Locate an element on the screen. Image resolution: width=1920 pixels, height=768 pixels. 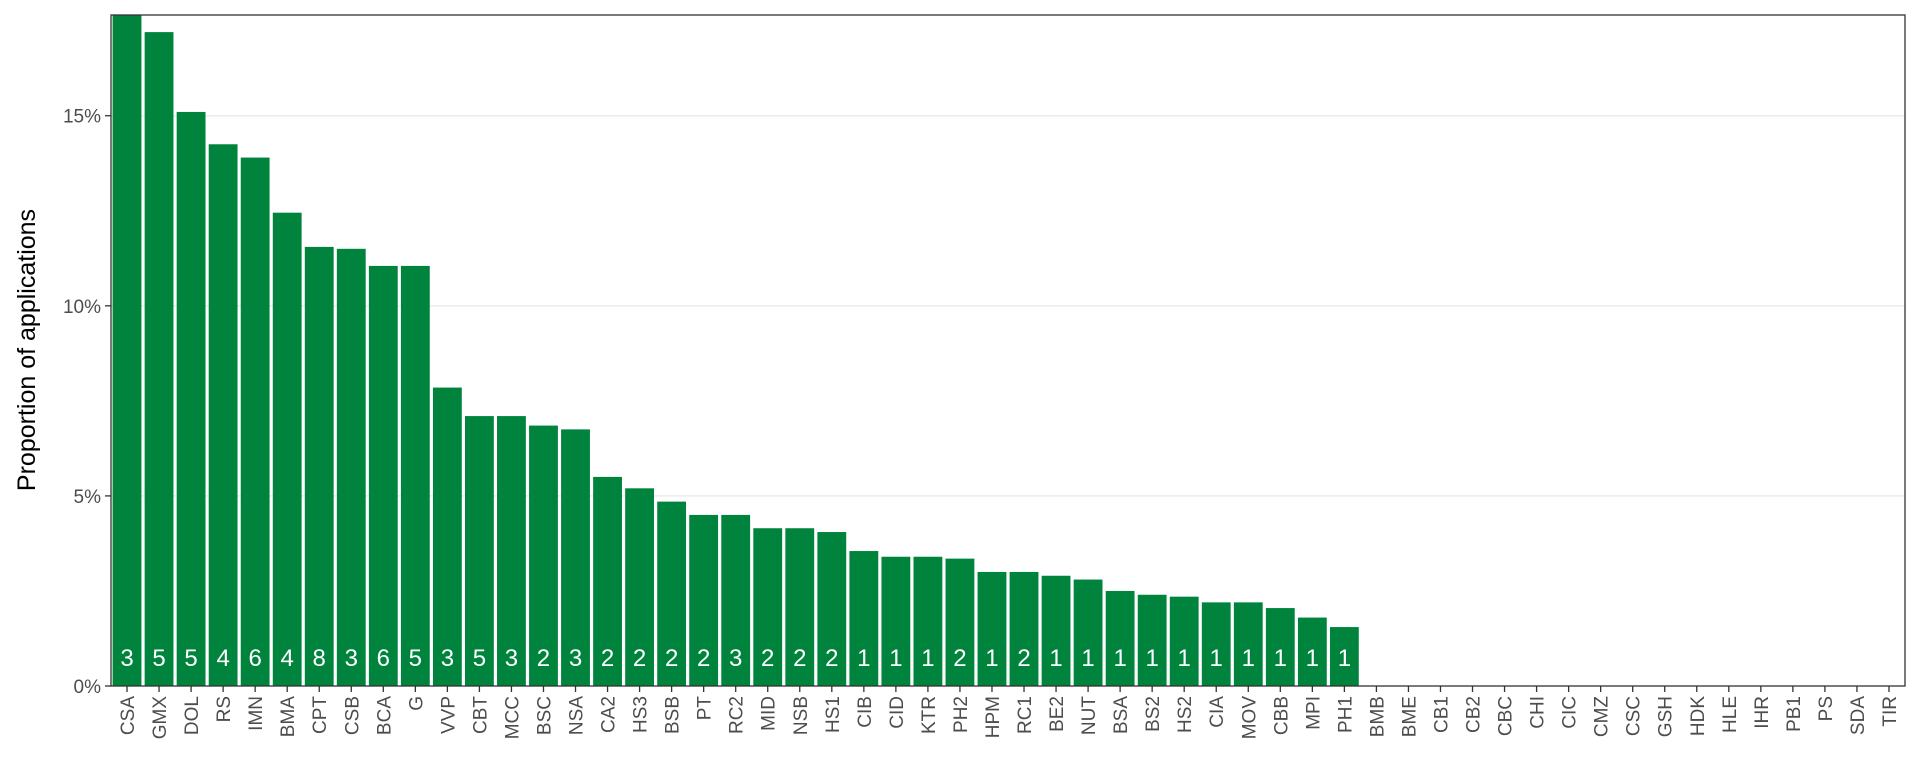
x-tick-label: BSC is located at coordinates (544, 715).